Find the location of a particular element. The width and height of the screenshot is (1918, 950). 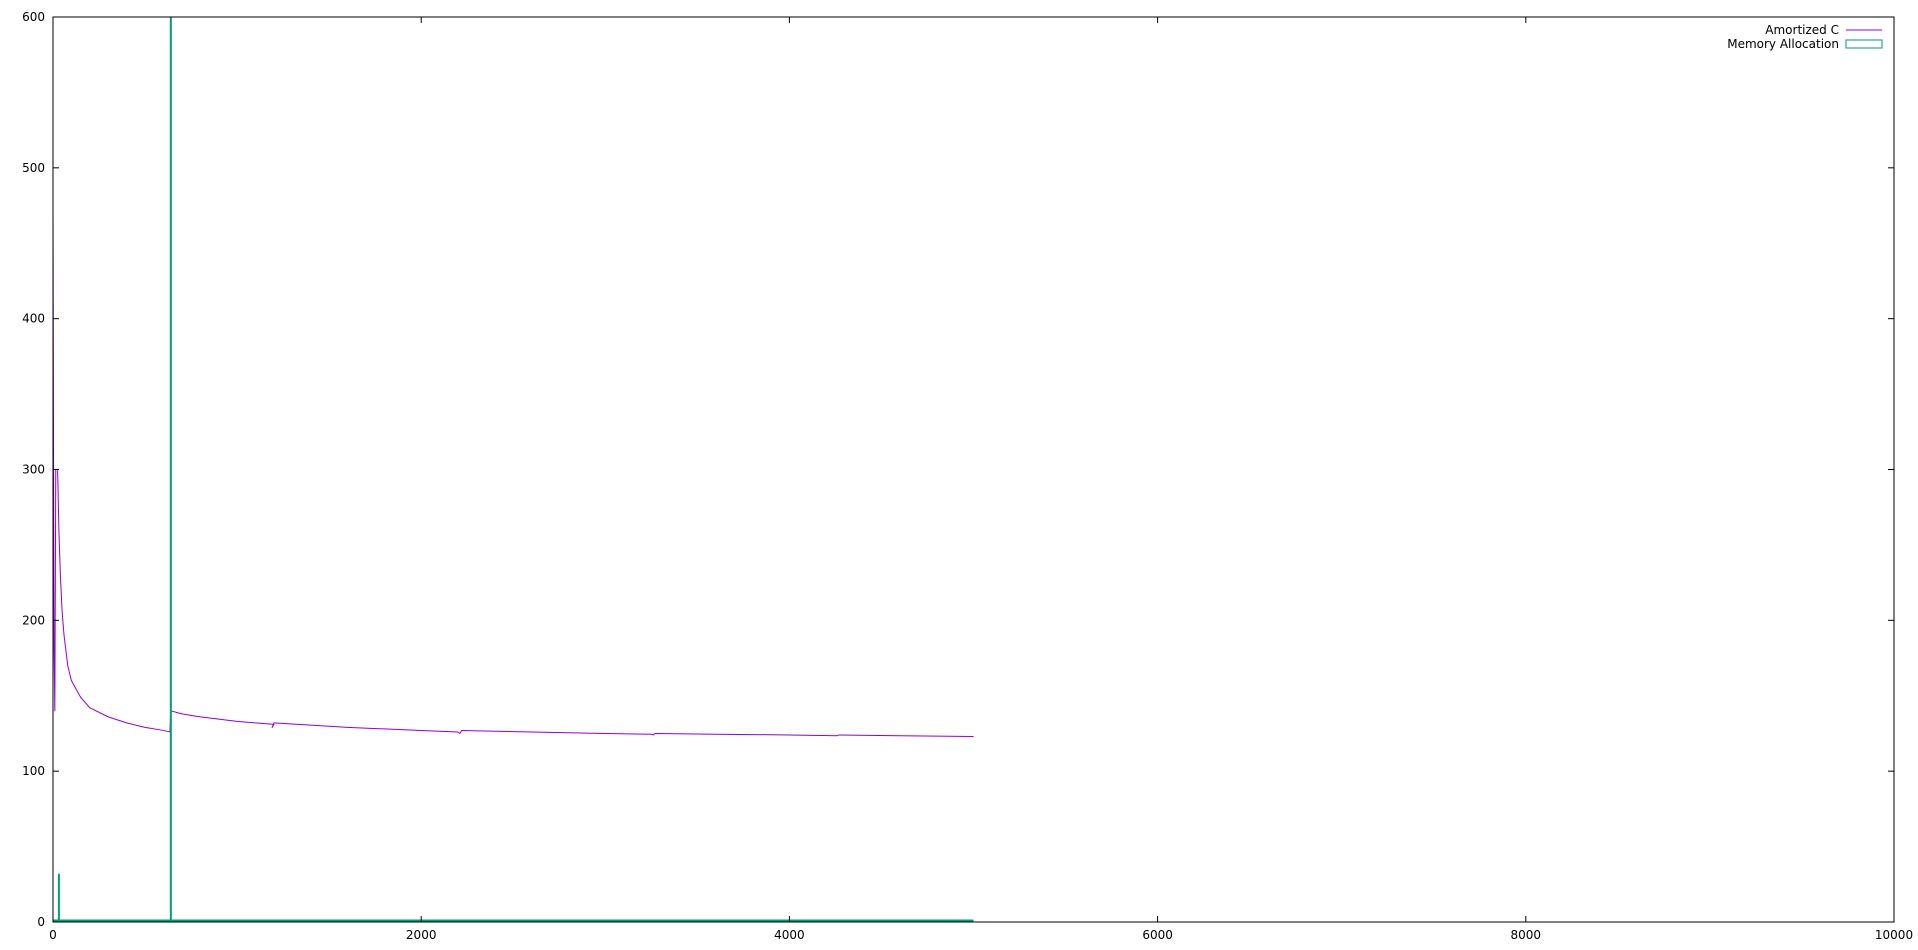

y-tick-label: 300 is located at coordinates (33, 470).